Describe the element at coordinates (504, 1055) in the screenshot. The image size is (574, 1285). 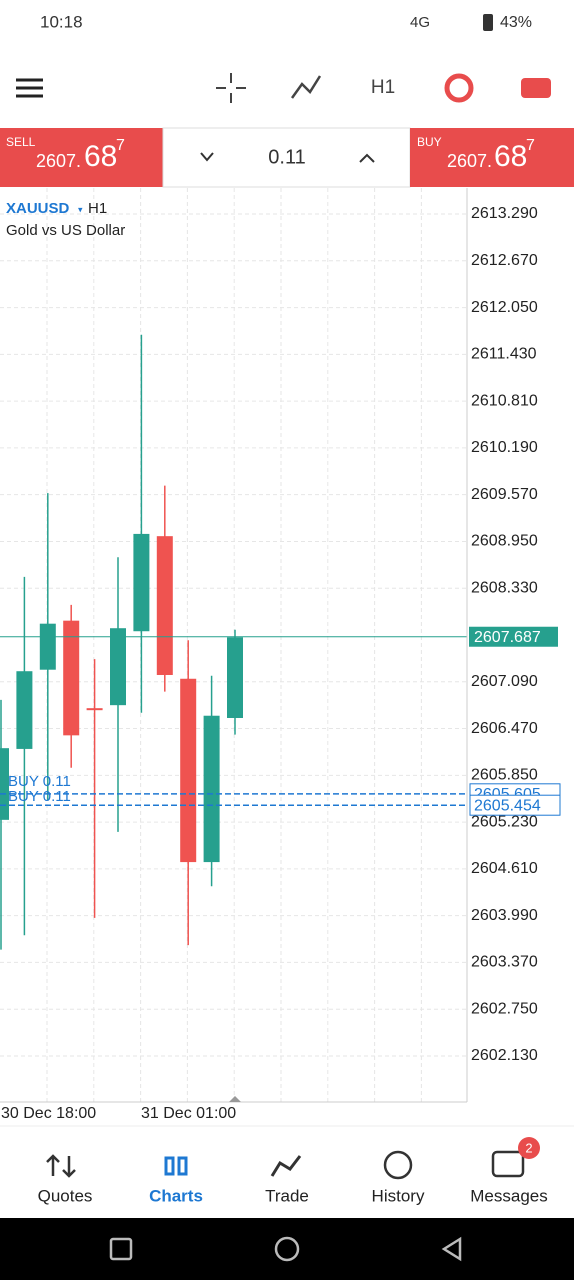
I see `y-tick-label: 2602.130` at that location.